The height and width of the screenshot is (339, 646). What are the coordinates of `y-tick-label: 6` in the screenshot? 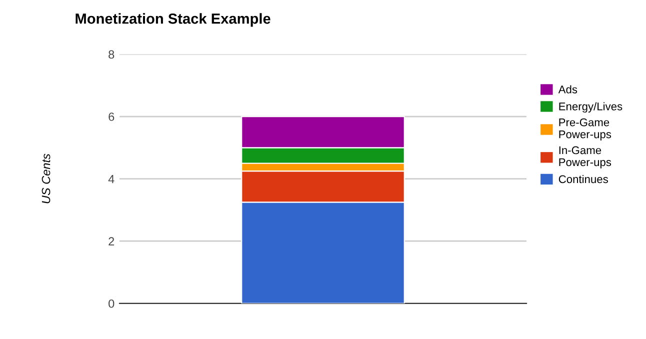 It's located at (111, 116).